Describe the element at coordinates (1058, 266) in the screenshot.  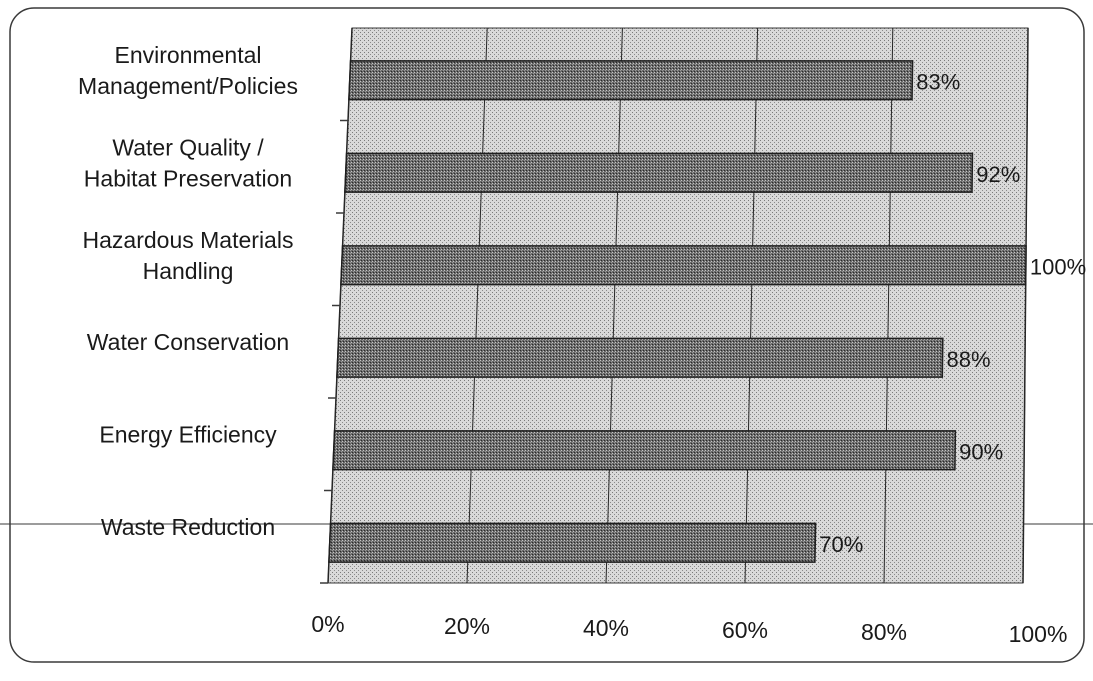
I see `data-label: 100%` at that location.